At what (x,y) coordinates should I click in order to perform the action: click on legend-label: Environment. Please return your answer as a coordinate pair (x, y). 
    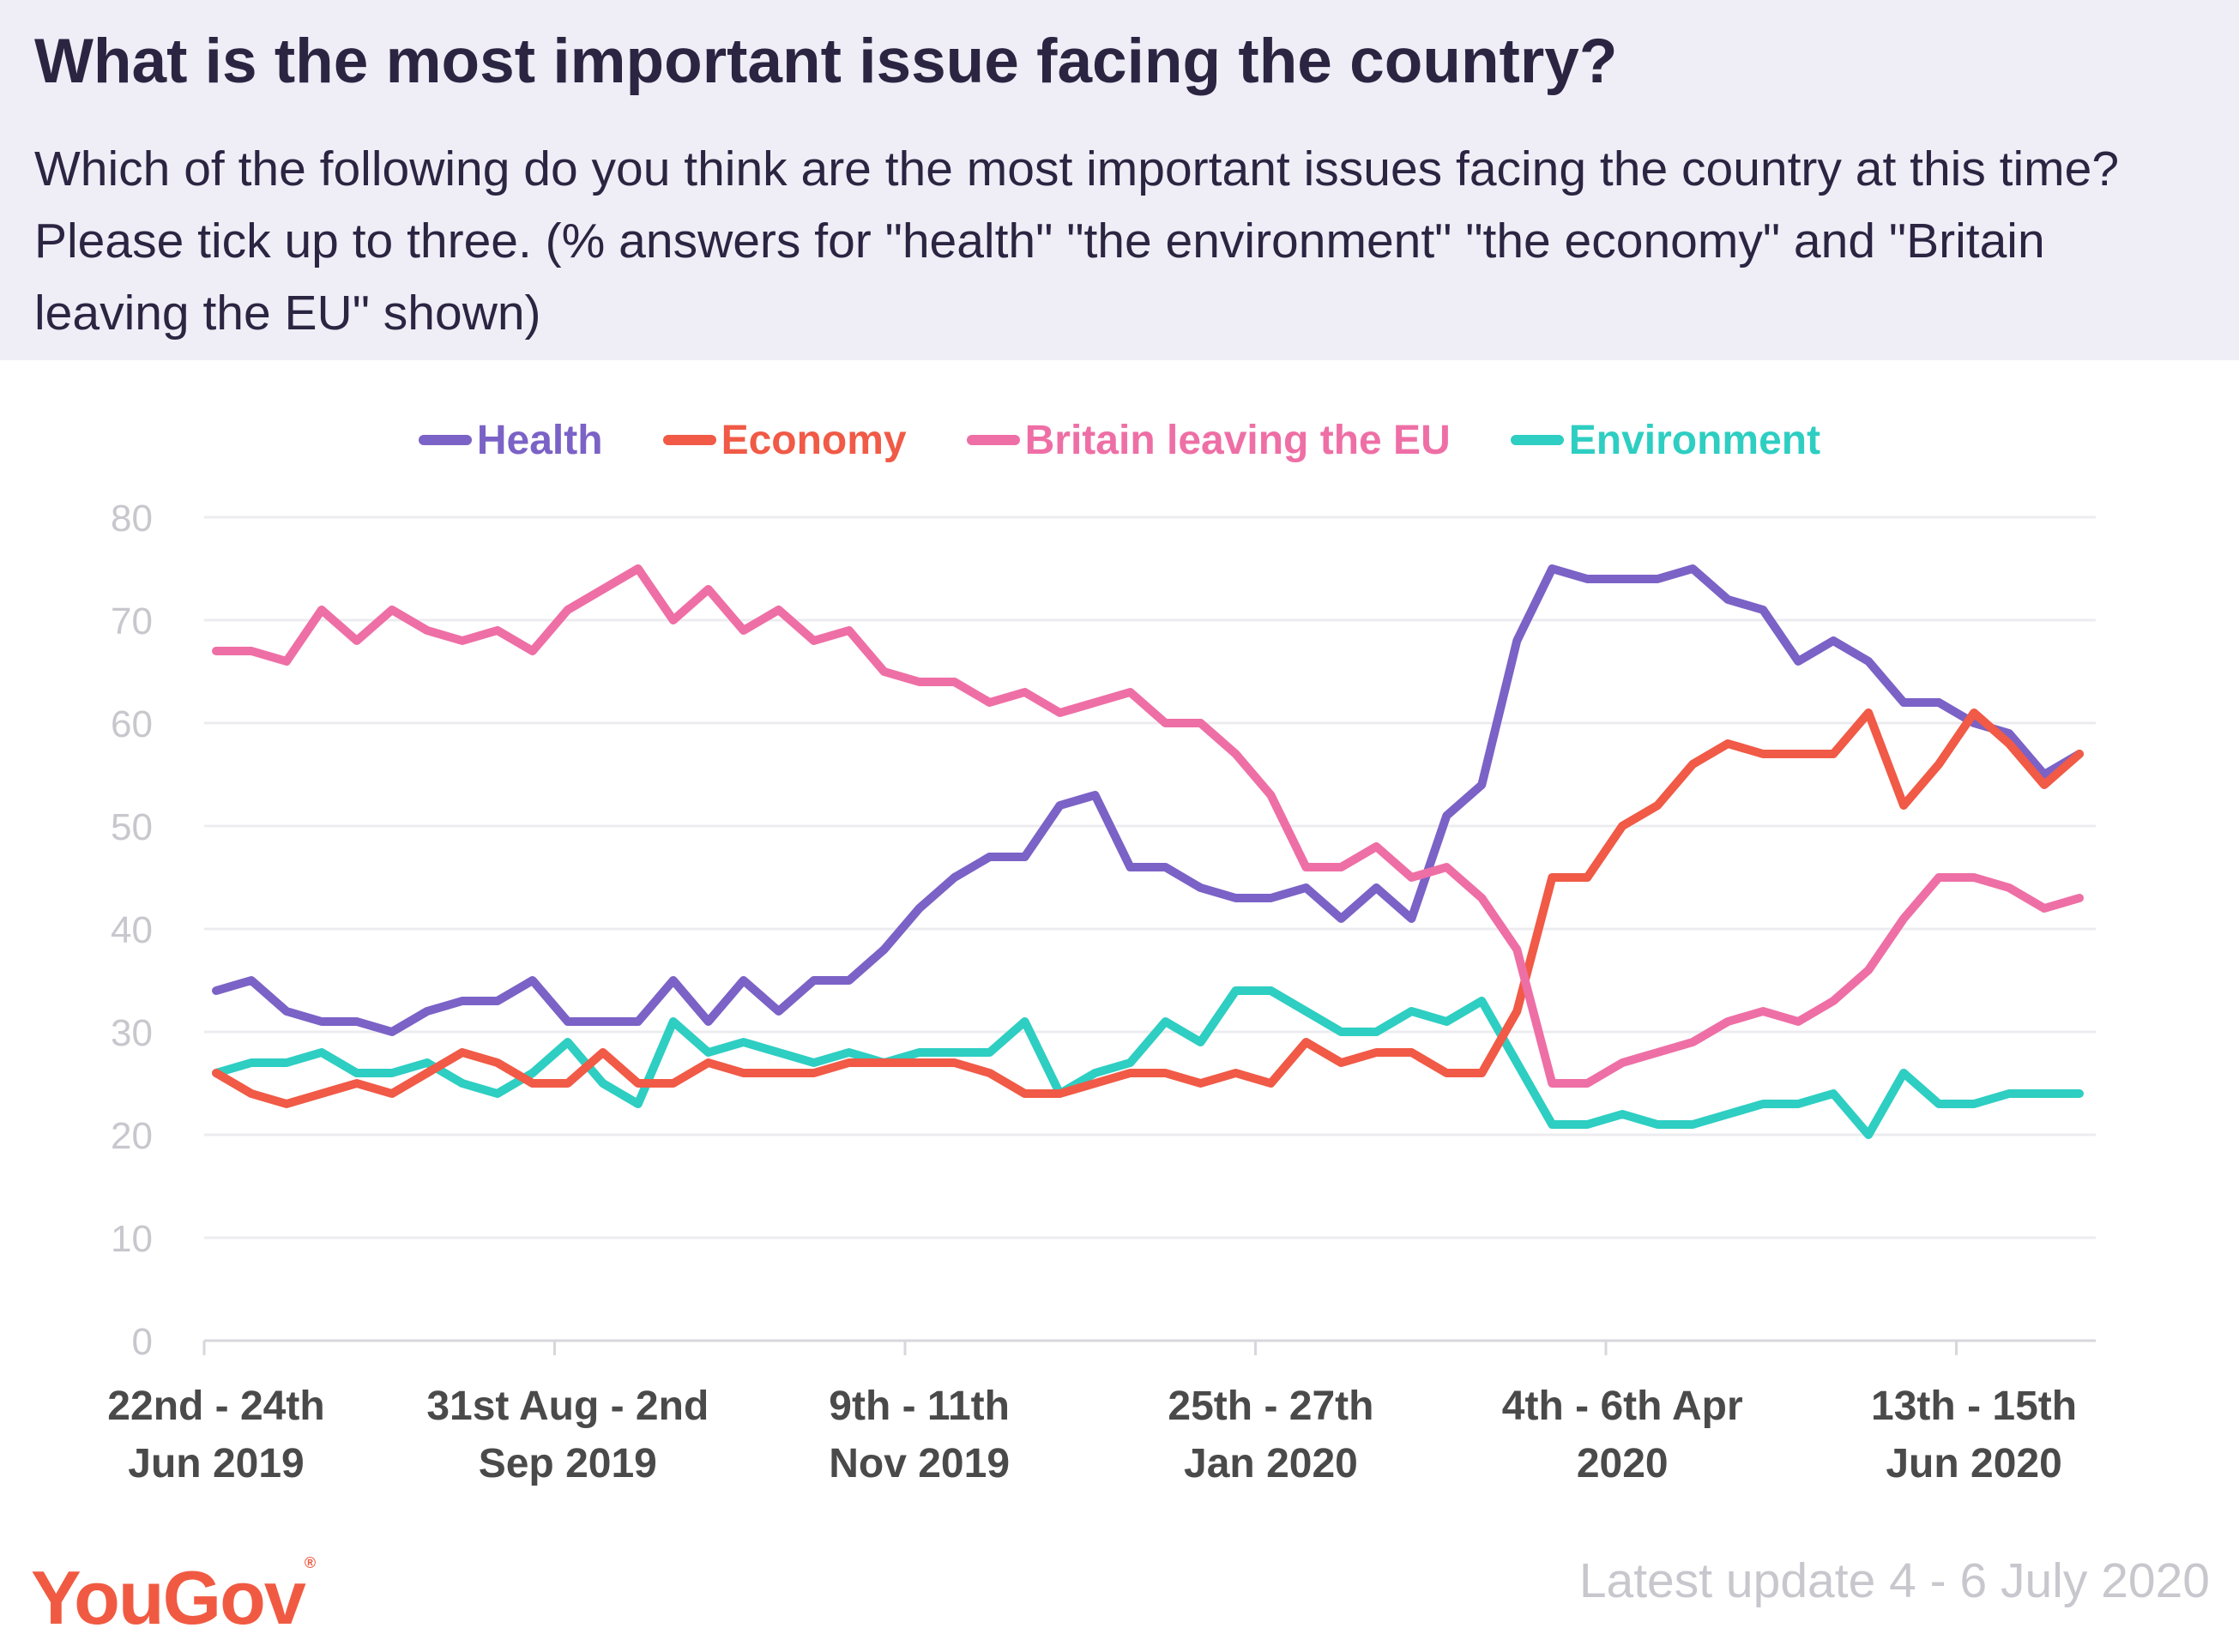
    Looking at the image, I should click on (1694, 440).